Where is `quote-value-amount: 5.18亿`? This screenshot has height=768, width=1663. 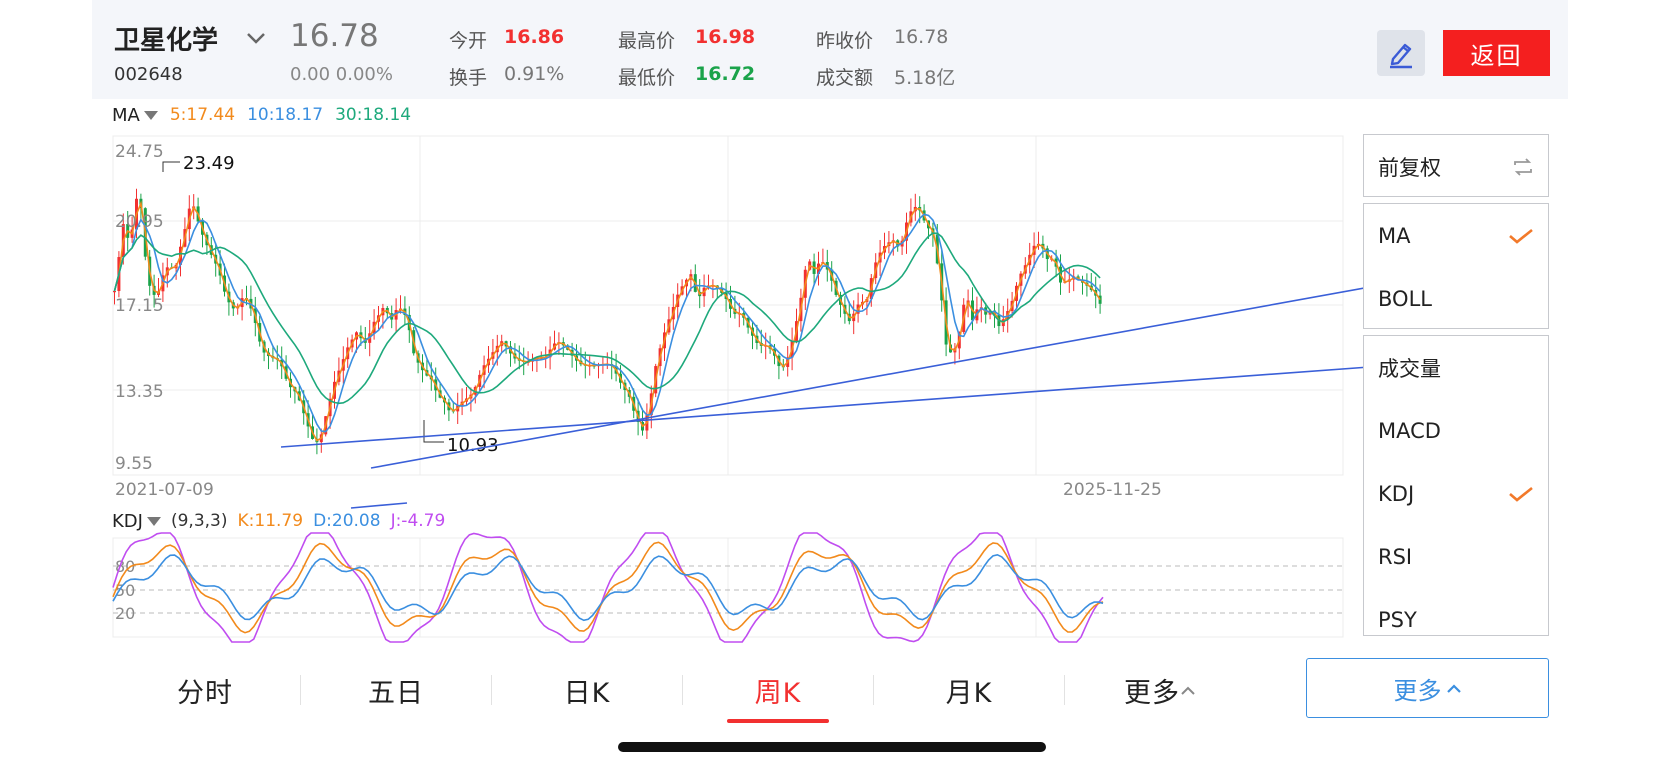 quote-value-amount: 5.18亿 is located at coordinates (925, 78).